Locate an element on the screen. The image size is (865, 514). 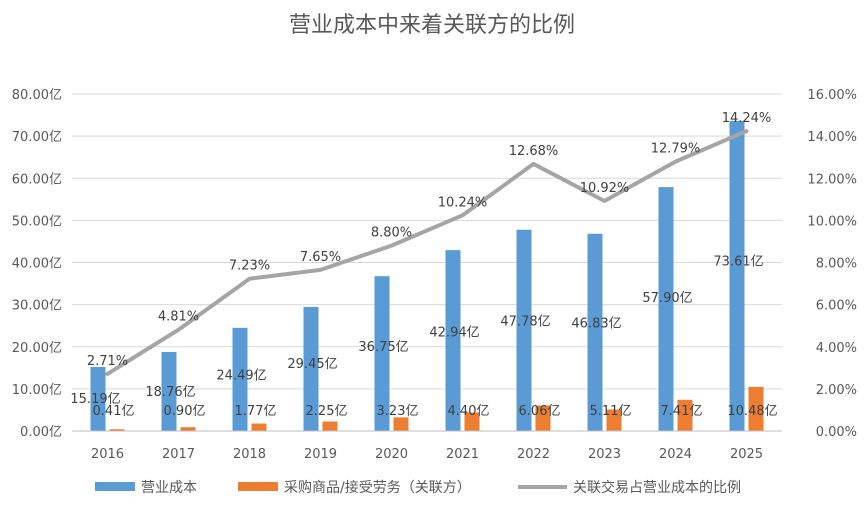
left-tick-label: 10.00亿 is located at coordinates (37, 390).